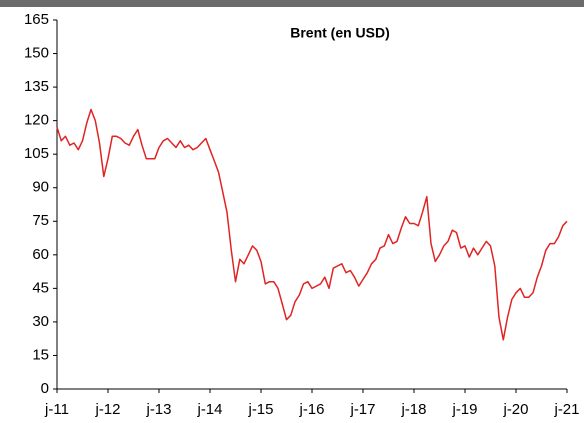 This screenshot has width=584, height=423. I want to click on y-tick-label: 45, so click(40, 287).